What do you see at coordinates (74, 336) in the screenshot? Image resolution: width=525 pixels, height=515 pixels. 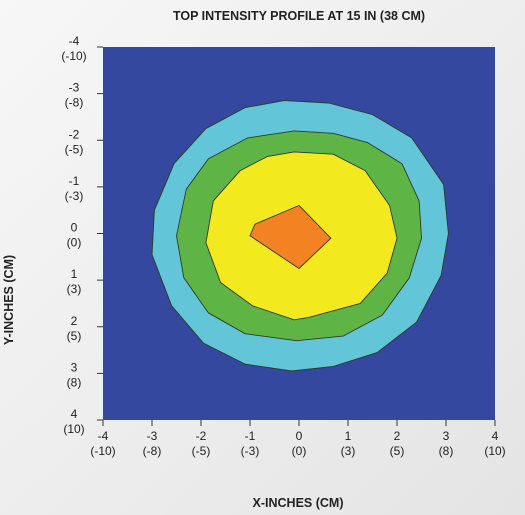 I see `y-tick-sublabel: (5)` at bounding box center [74, 336].